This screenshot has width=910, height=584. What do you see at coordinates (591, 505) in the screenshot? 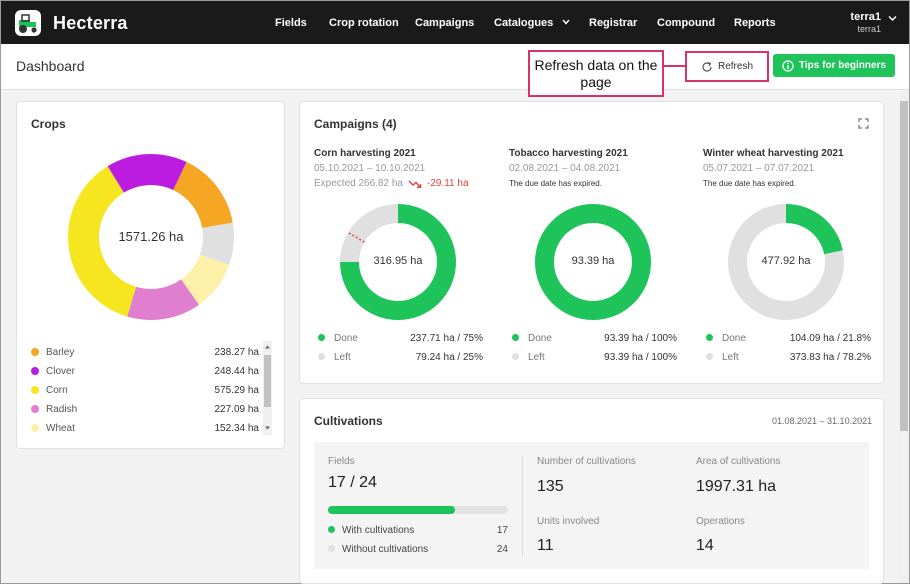
I see `cultivations-summary` at bounding box center [591, 505].